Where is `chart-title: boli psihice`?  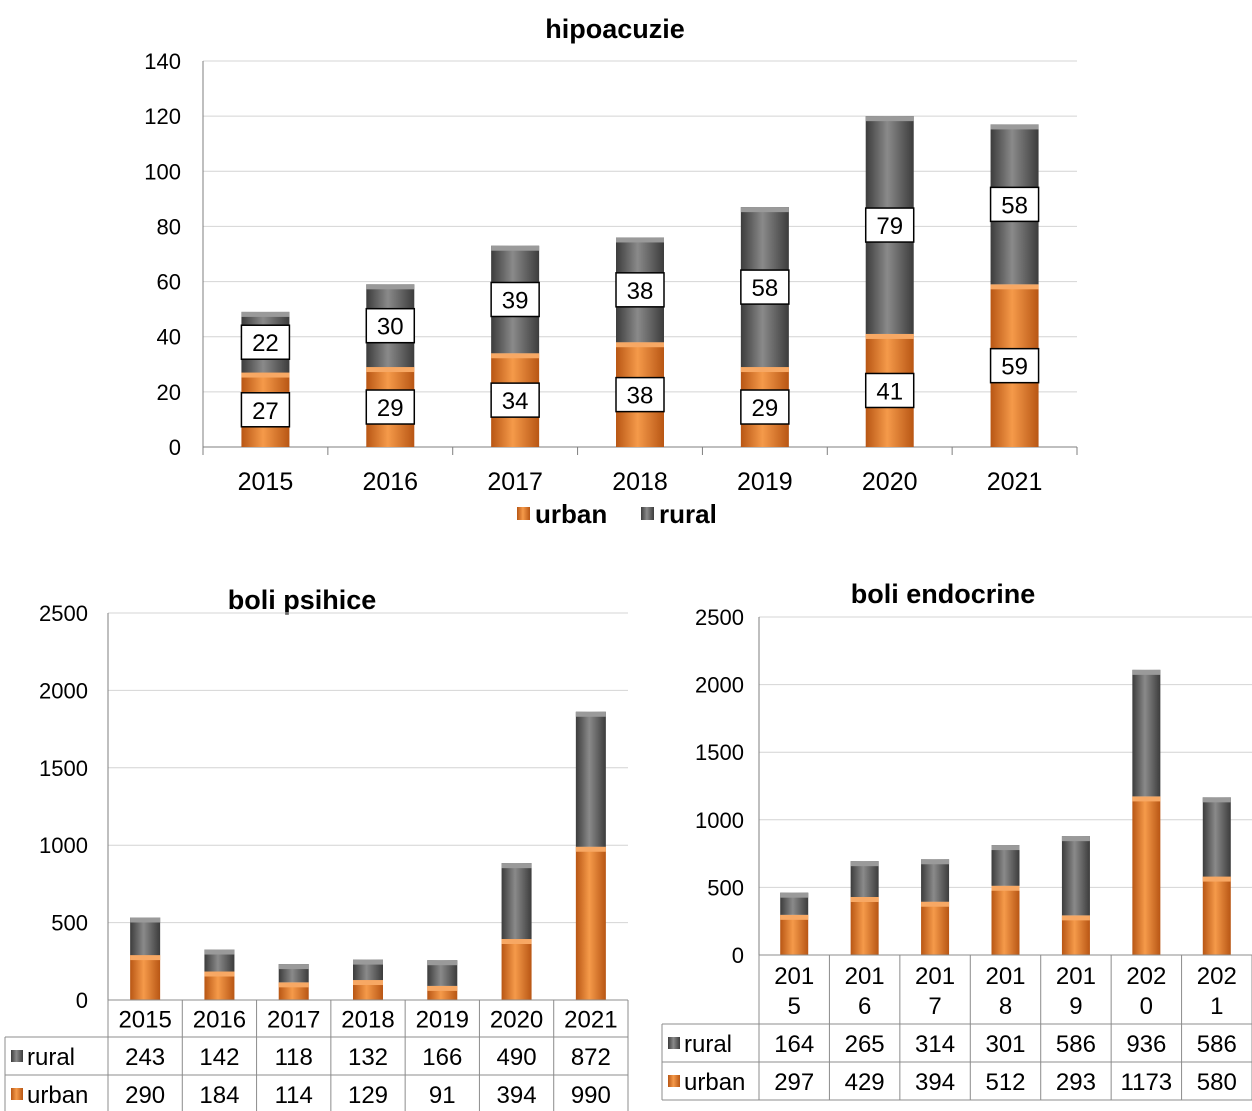 chart-title: boli psihice is located at coordinates (302, 600).